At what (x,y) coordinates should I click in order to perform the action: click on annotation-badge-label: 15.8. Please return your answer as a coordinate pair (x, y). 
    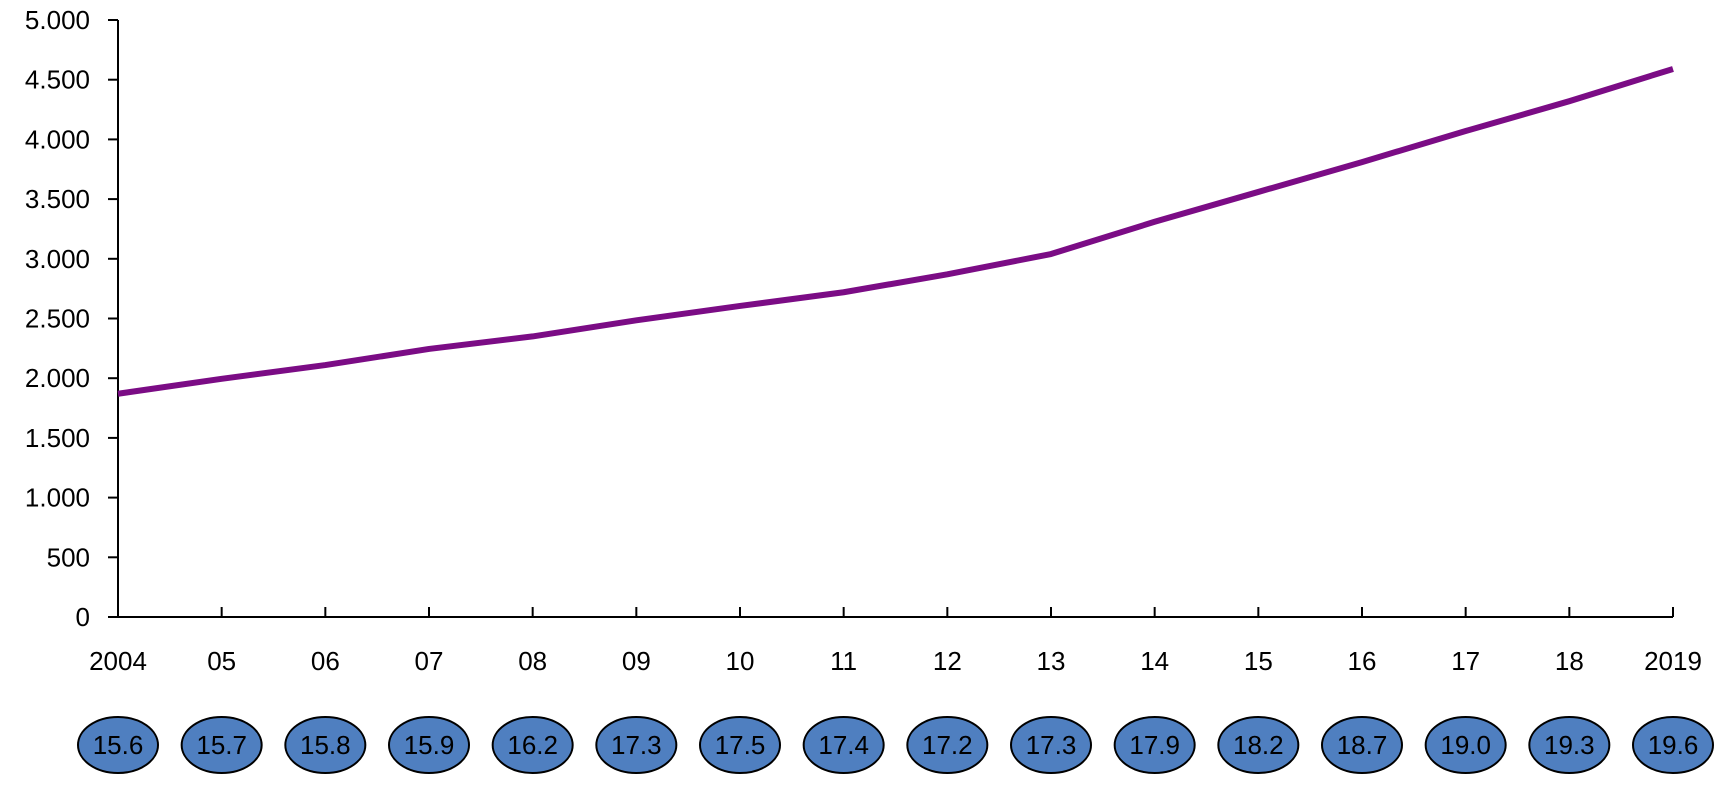
    Looking at the image, I should click on (325, 745).